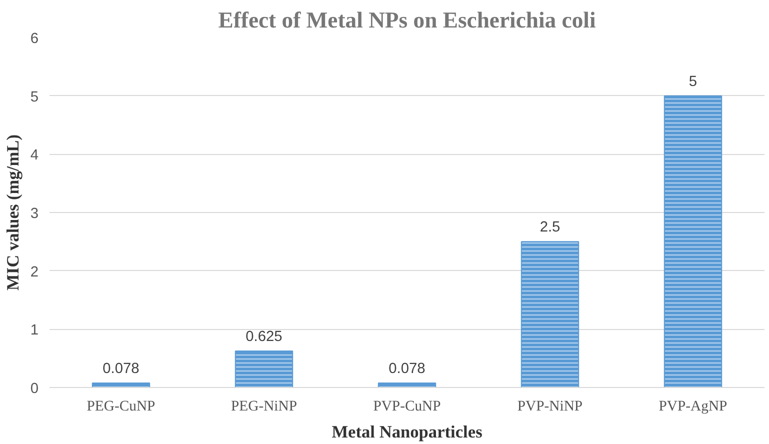 Image resolution: width=769 pixels, height=444 pixels. Describe the element at coordinates (693, 406) in the screenshot. I see `x-tick-label: PVP-AgNP` at that location.